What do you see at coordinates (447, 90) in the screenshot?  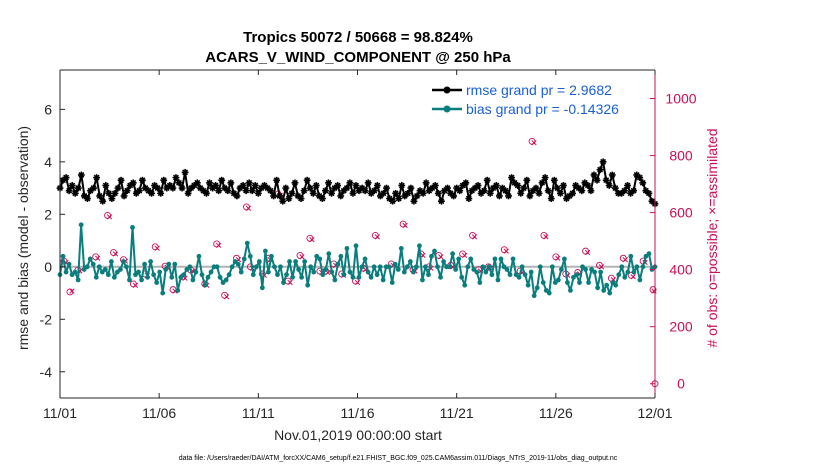 I see `legend-rmse-marker` at bounding box center [447, 90].